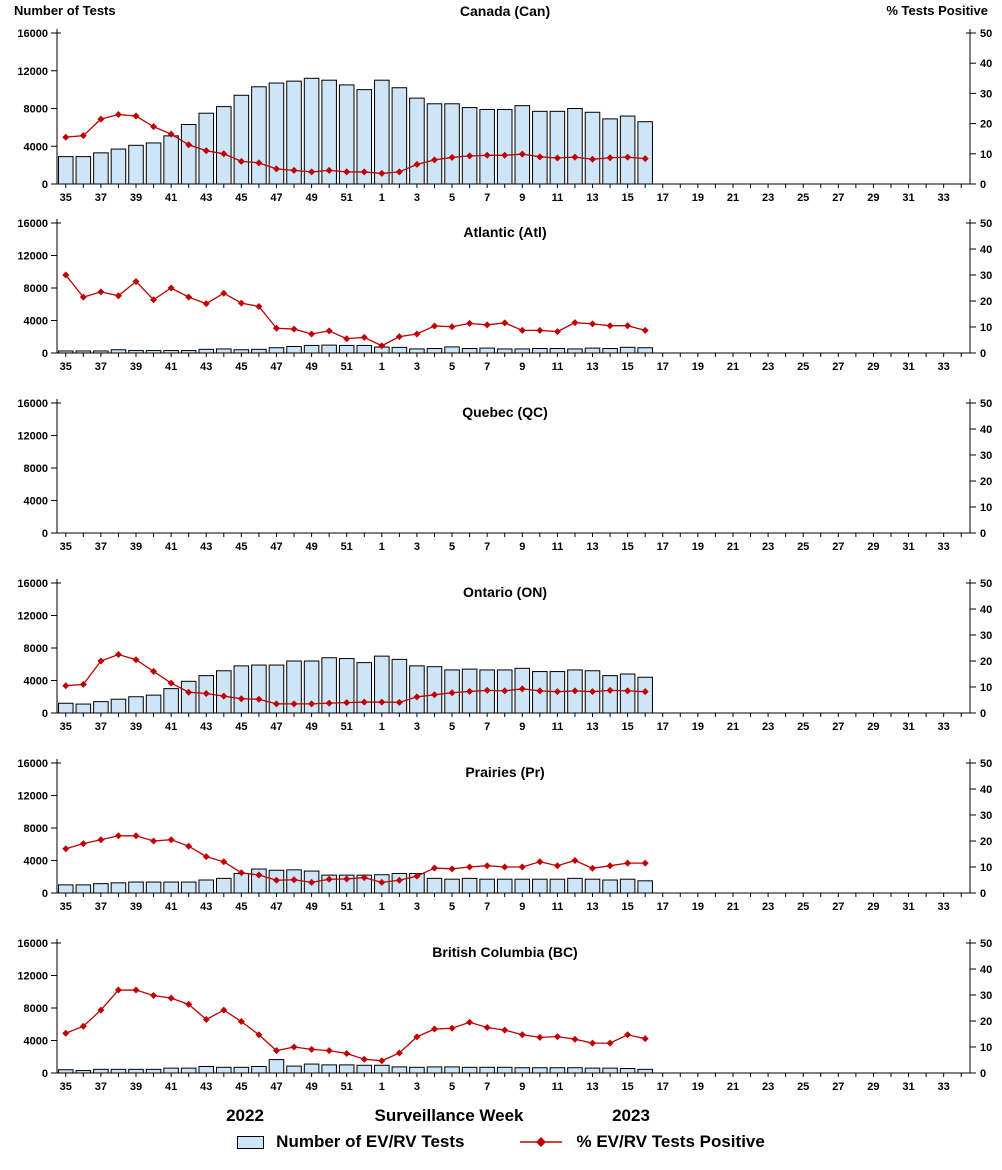 The image size is (1002, 1170). Describe the element at coordinates (558, 727) in the screenshot. I see `svg-text: 11` at that location.